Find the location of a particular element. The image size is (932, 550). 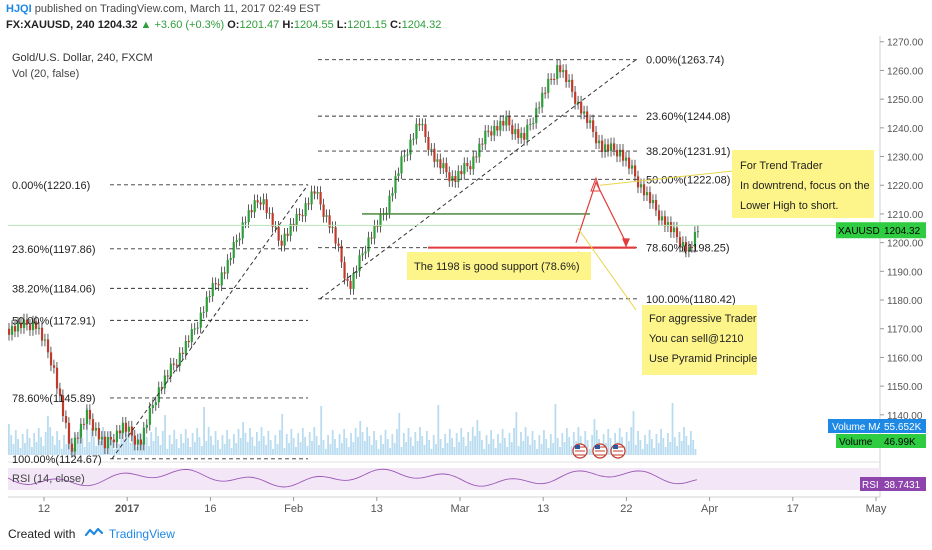

fib-label-right: 50.00%(1222.08) is located at coordinates (688, 180).